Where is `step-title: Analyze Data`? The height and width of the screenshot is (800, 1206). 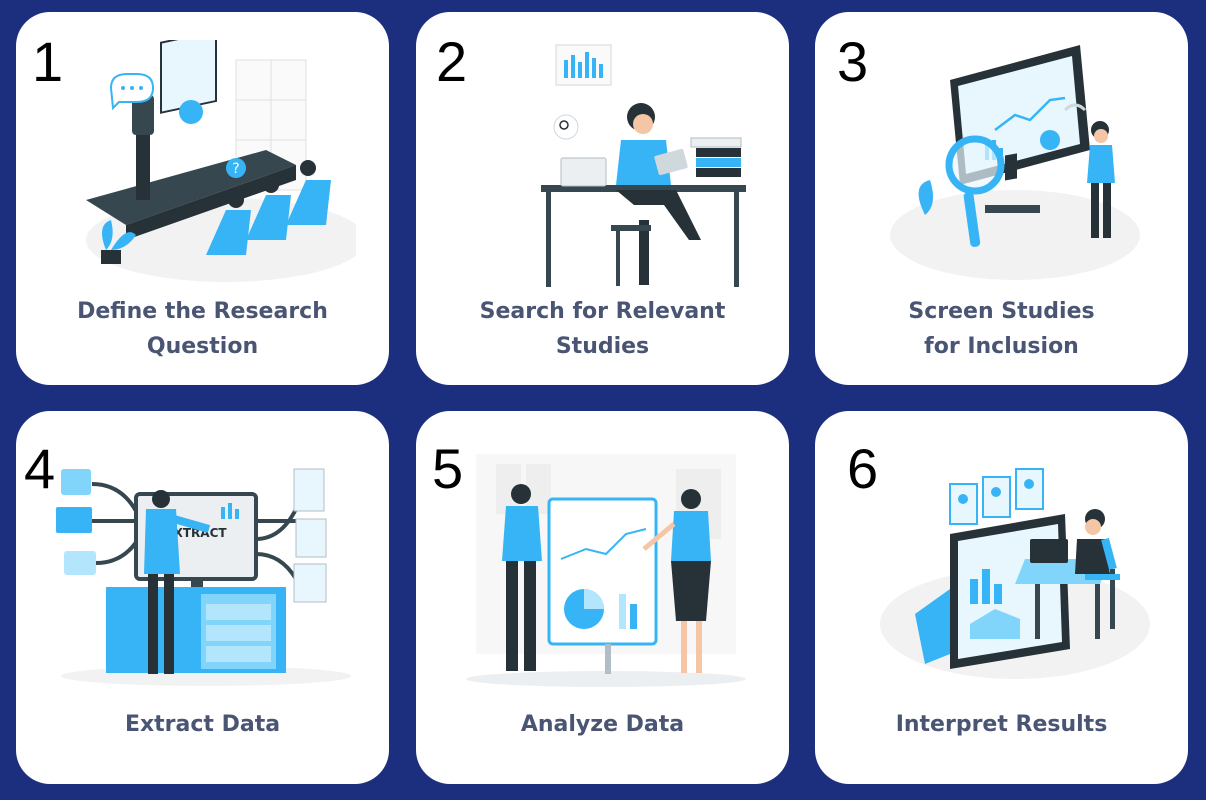
step-title: Analyze Data is located at coordinates (602, 724).